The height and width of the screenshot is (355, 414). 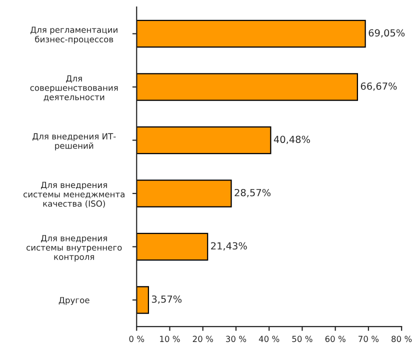 What do you see at coordinates (378, 86) in the screenshot?
I see `data-label: 66,67%` at bounding box center [378, 86].